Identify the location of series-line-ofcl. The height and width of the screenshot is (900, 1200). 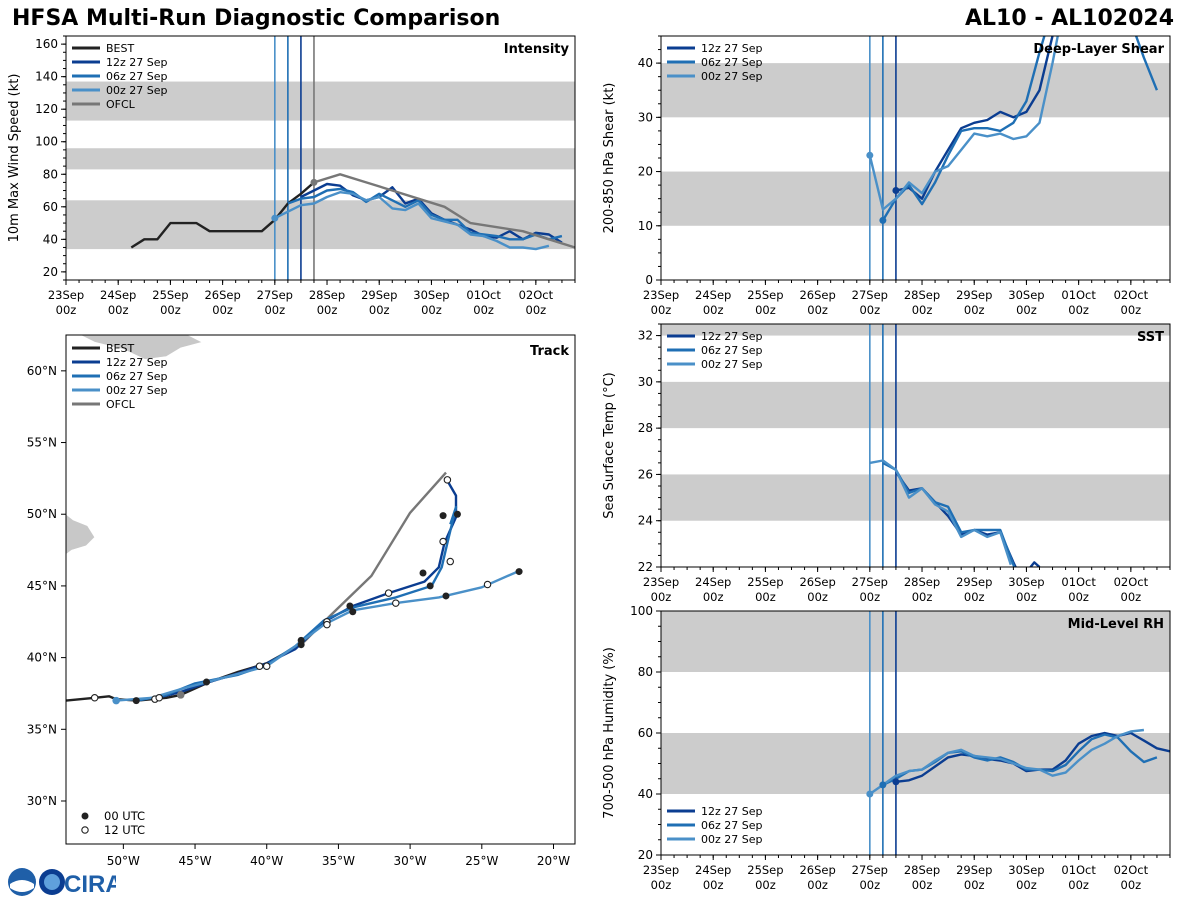
(444, 211).